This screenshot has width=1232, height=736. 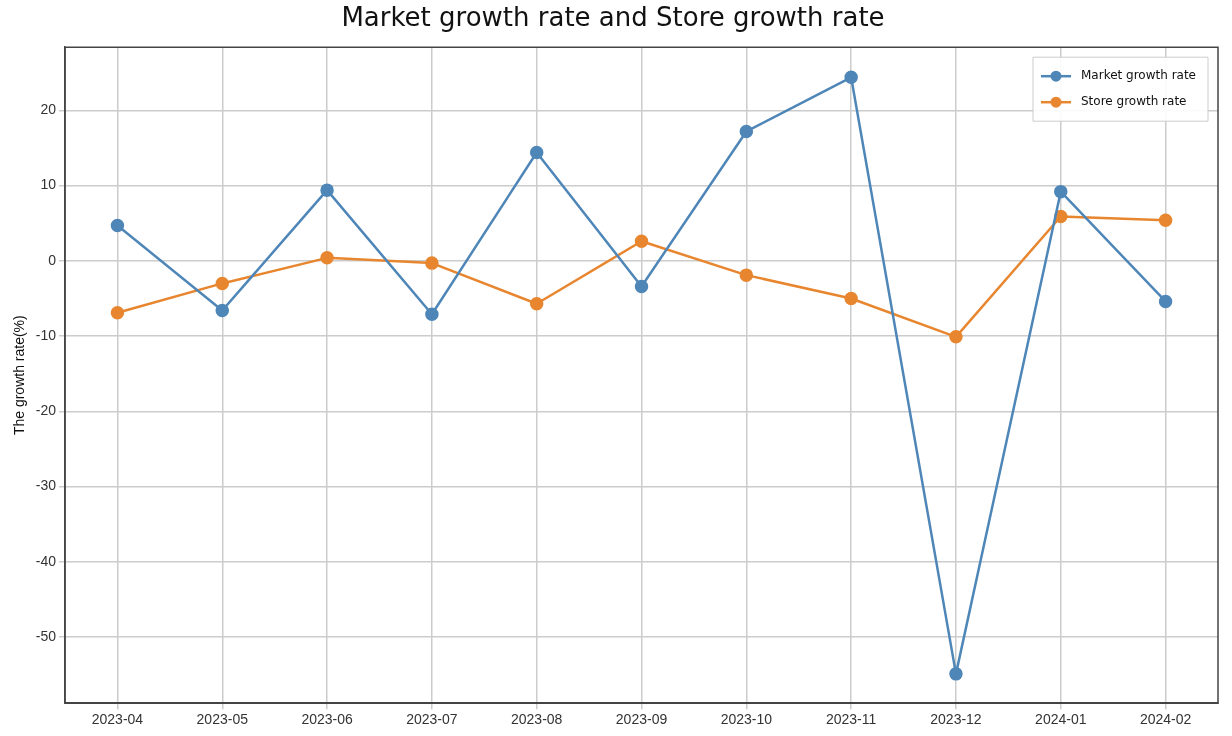 What do you see at coordinates (851, 719) in the screenshot?
I see `x-tick-label: 2023-11` at bounding box center [851, 719].